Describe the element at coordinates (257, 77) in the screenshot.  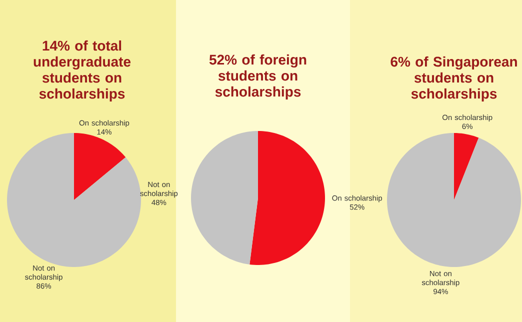
I see `chart-title: 52% of foreign students on scholarships` at that location.